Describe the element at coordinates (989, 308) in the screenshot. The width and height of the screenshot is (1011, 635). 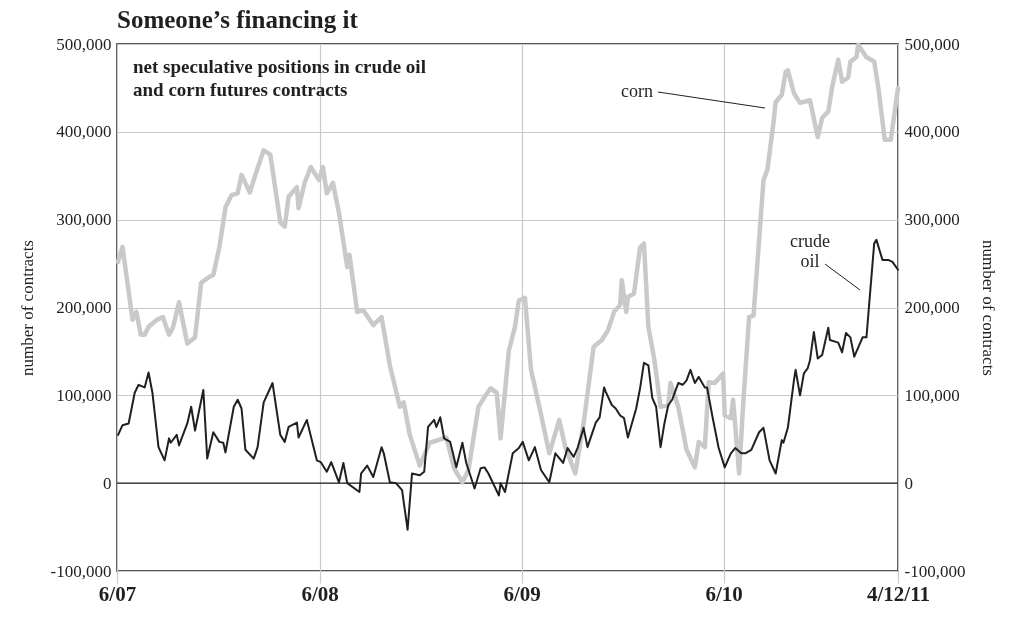
I see `y2-axis-title: number of contracts` at that location.